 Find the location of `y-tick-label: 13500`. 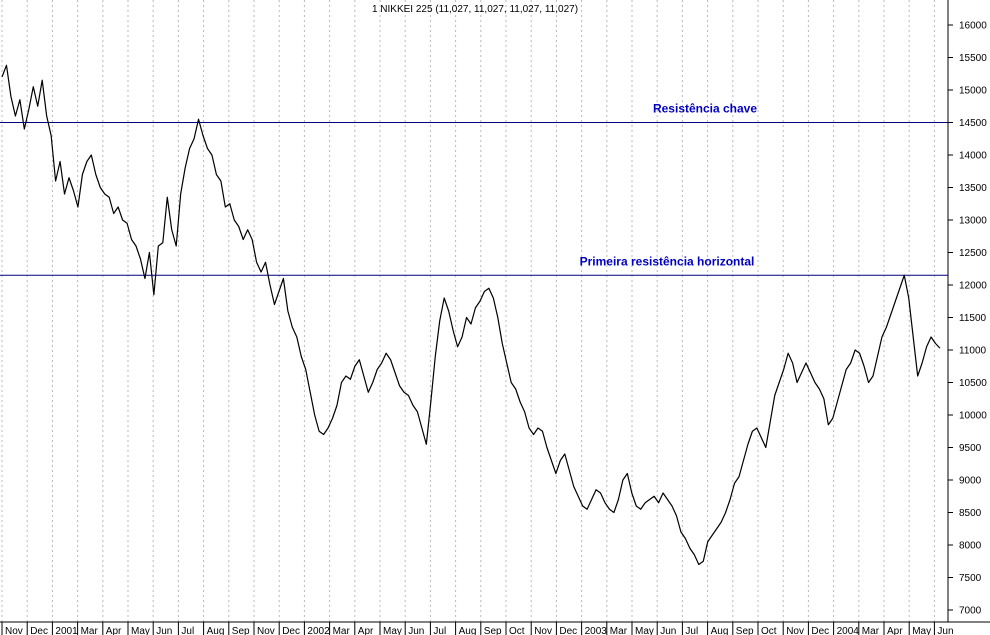

y-tick-label: 13500 is located at coordinates (973, 188).